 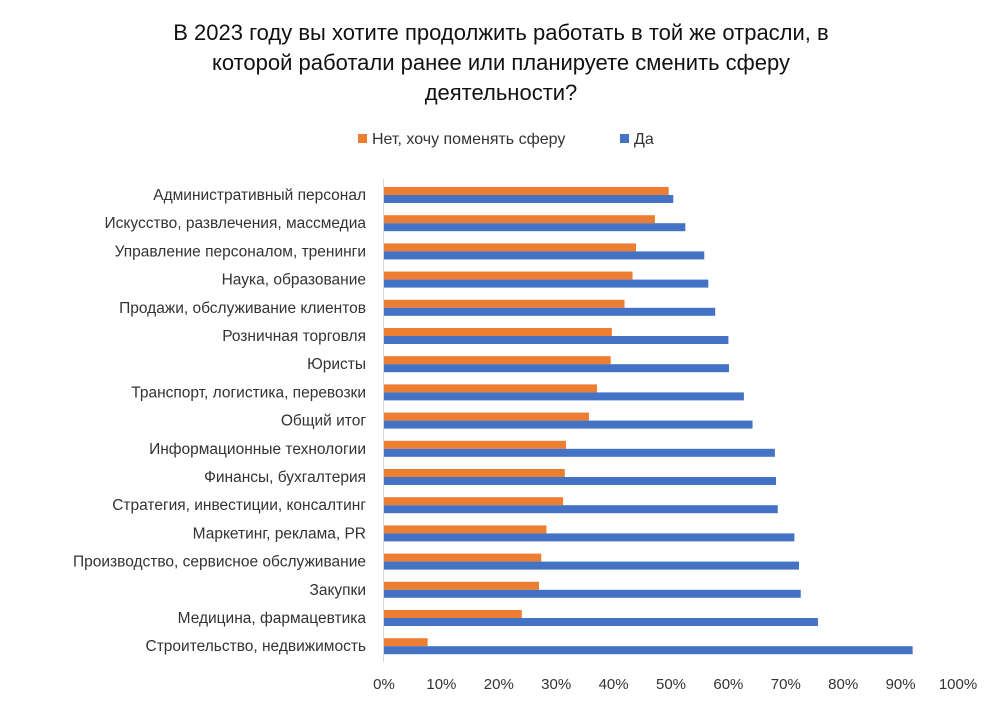 I want to click on x-tick-label: 30%, so click(x=556, y=684).